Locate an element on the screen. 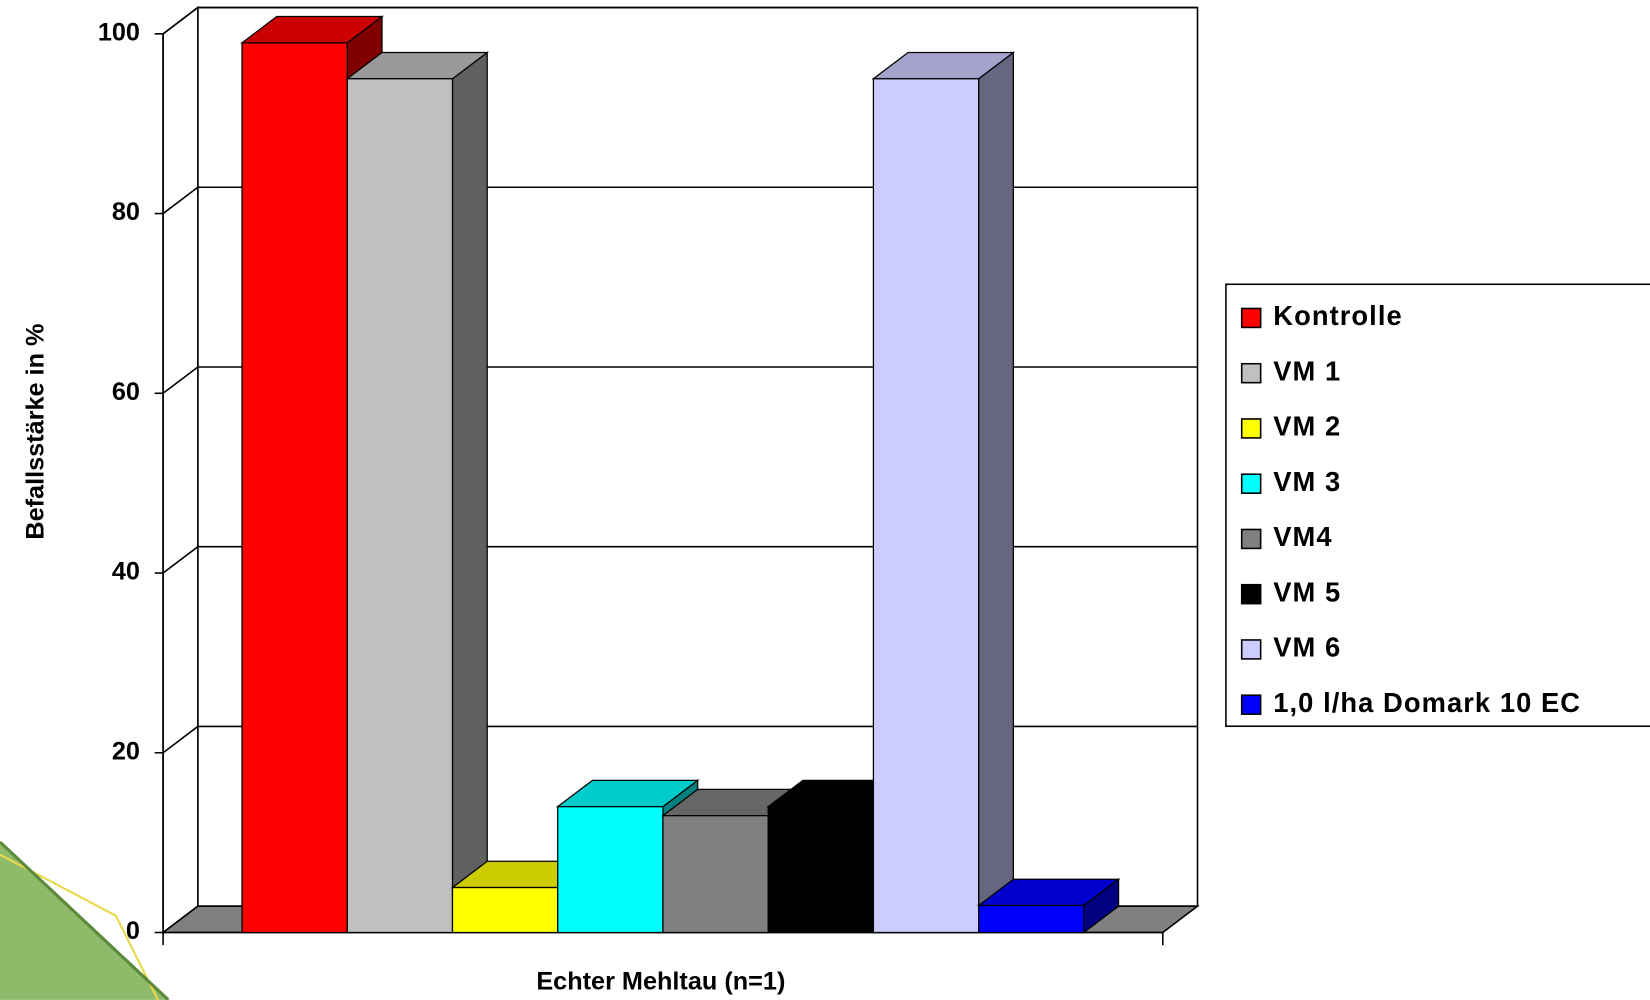 The width and height of the screenshot is (1650, 1000). y-axis-label: Befallsstärke in % is located at coordinates (36, 432).